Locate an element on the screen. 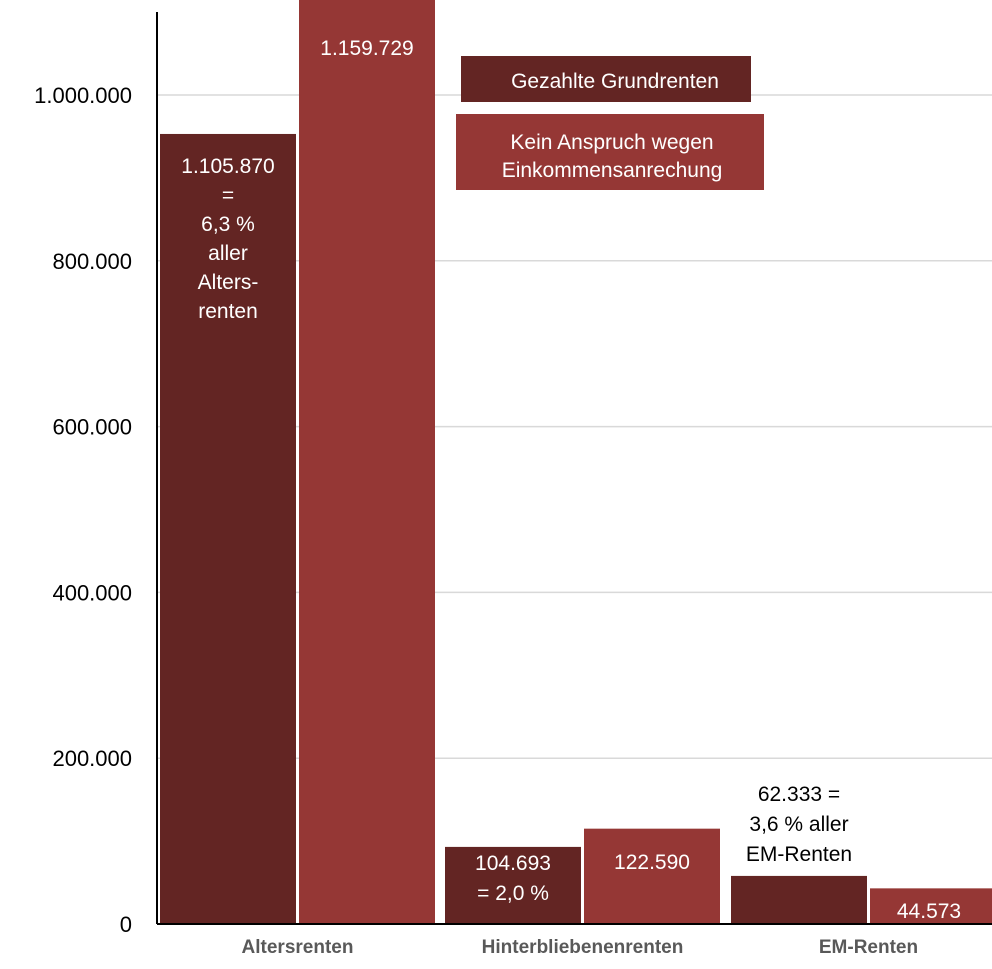 This screenshot has width=992, height=969. legend-kein-anspruch-swatch is located at coordinates (610, 152).